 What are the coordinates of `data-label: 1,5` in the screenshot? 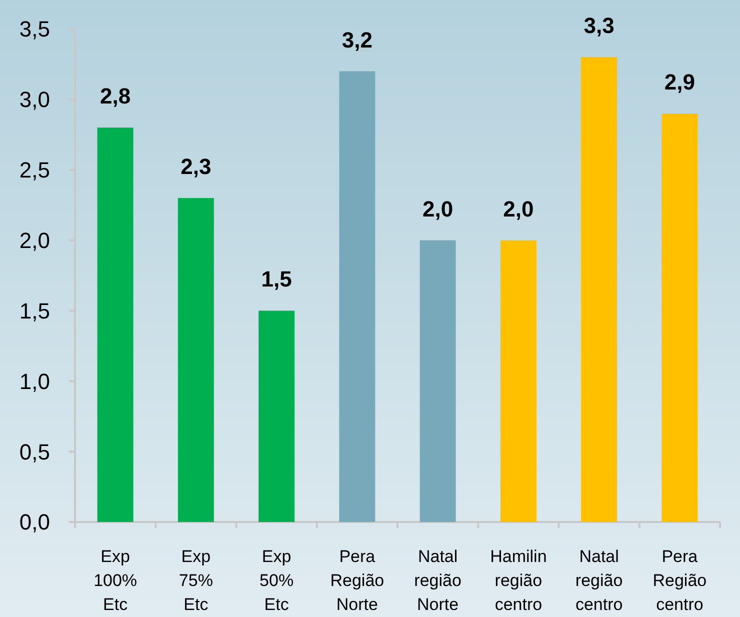 It's located at (276, 279).